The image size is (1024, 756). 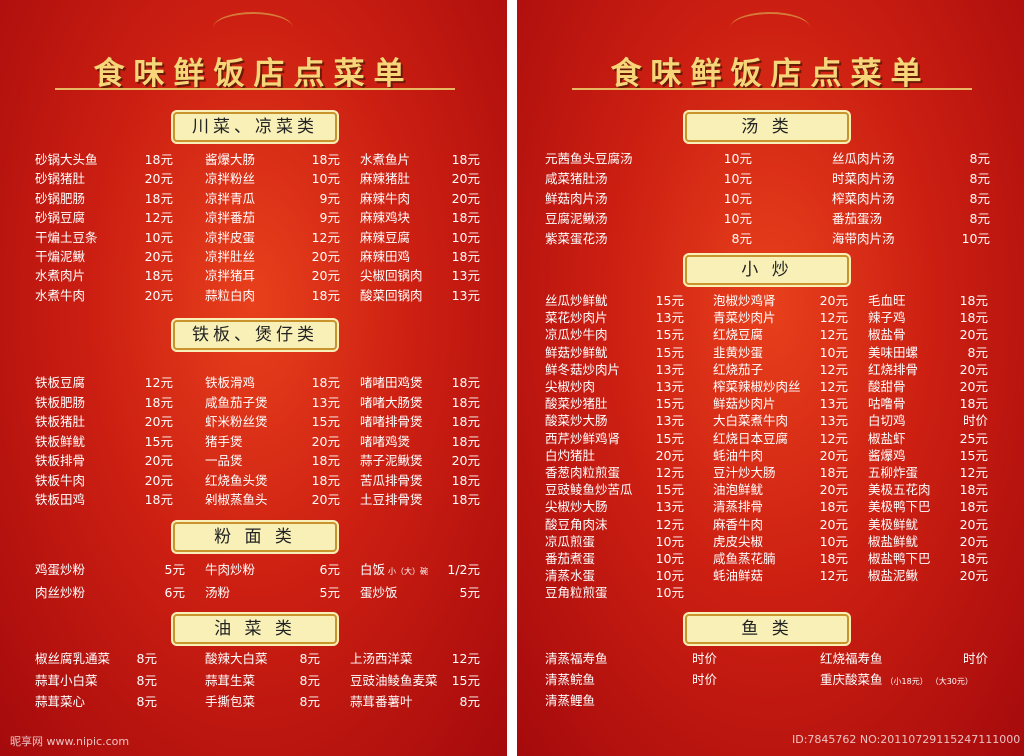 What do you see at coordinates (391, 295) in the screenshot?
I see `dish-name: 酸菜回锅肉` at bounding box center [391, 295].